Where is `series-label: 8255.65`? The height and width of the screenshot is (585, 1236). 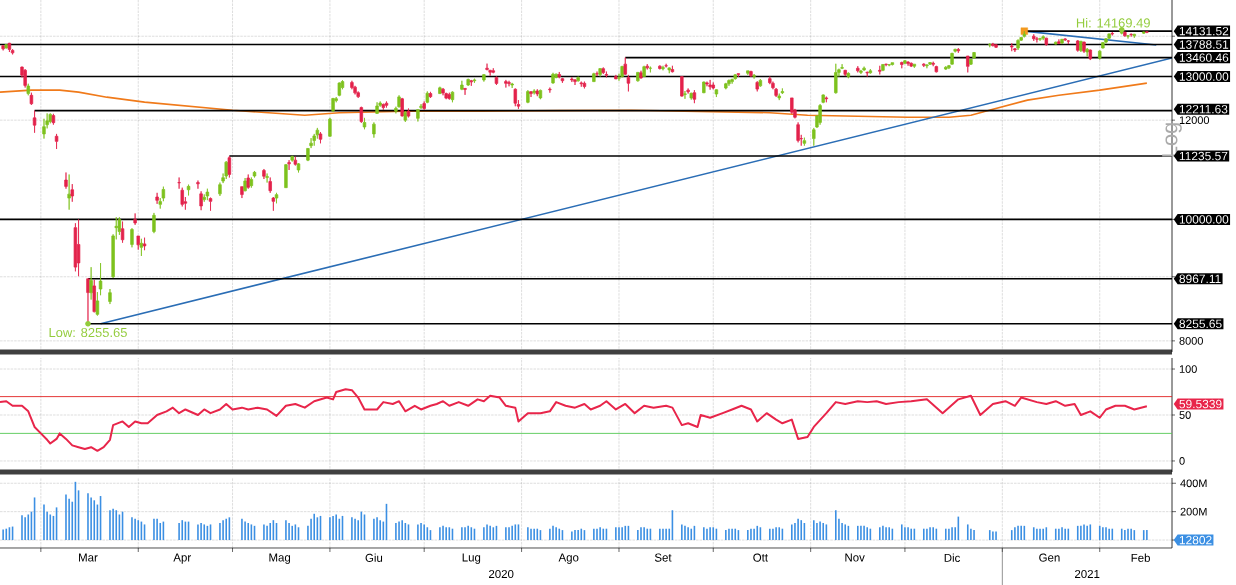 series-label: 8255.65 is located at coordinates (1200, 324).